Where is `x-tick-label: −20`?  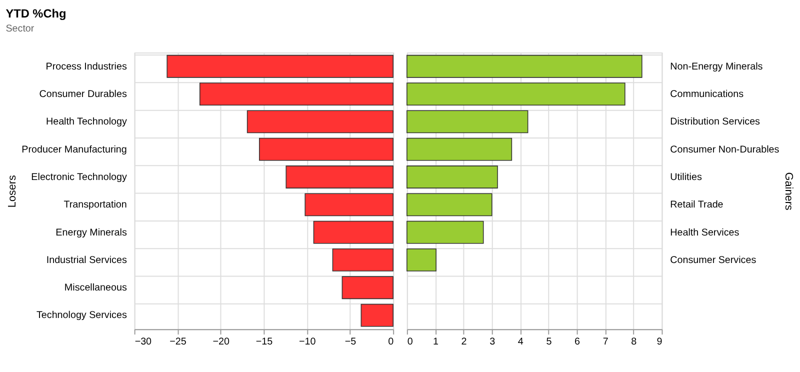 x-tick-label: −20 is located at coordinates (221, 342).